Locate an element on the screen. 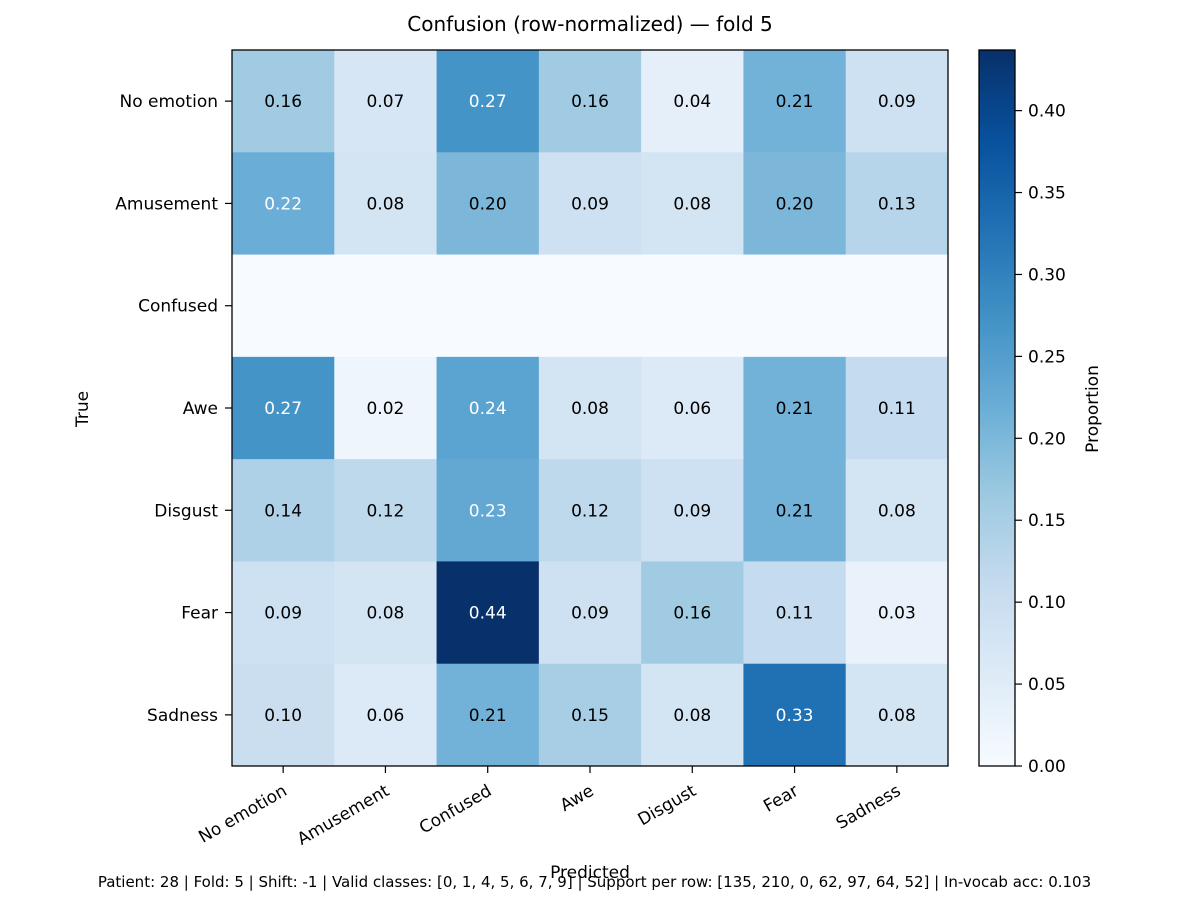  cell-value-label: 0.02 is located at coordinates (385, 409).